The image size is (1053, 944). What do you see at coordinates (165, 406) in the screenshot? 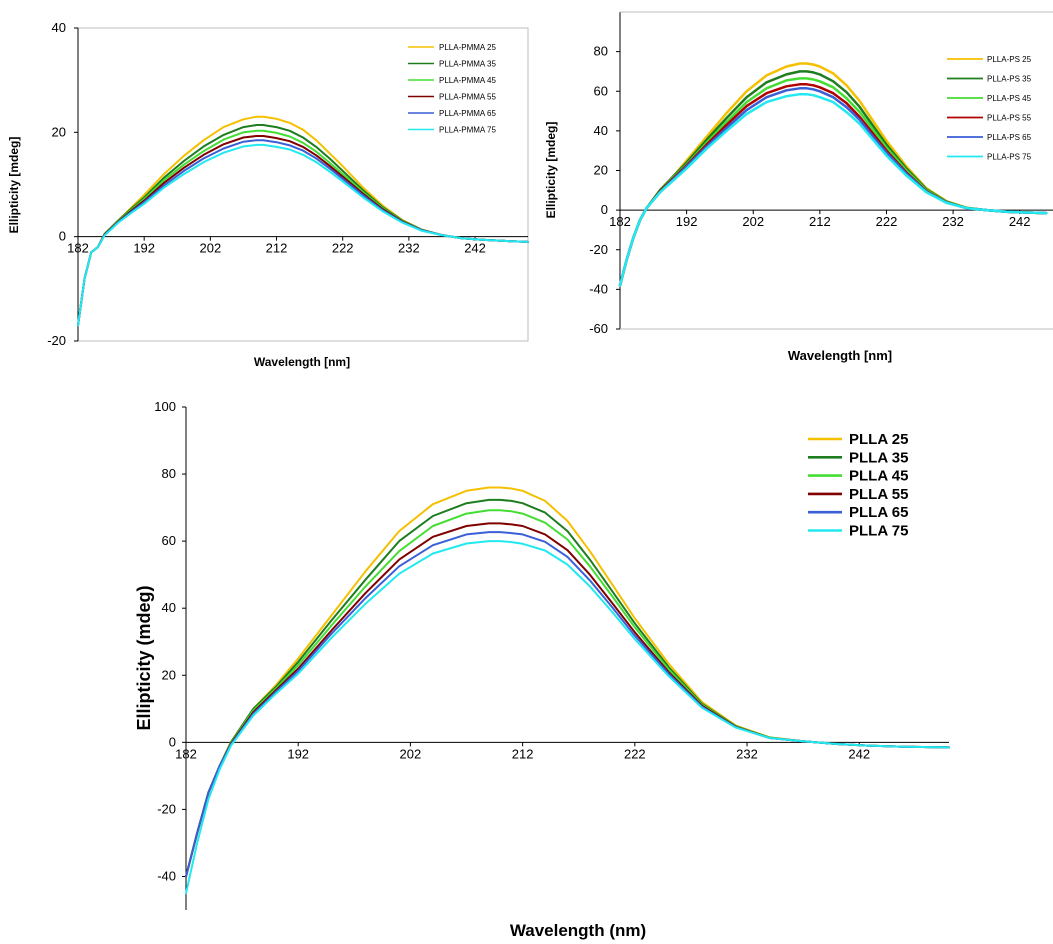
I see `y-tick-label: 100` at bounding box center [165, 406].